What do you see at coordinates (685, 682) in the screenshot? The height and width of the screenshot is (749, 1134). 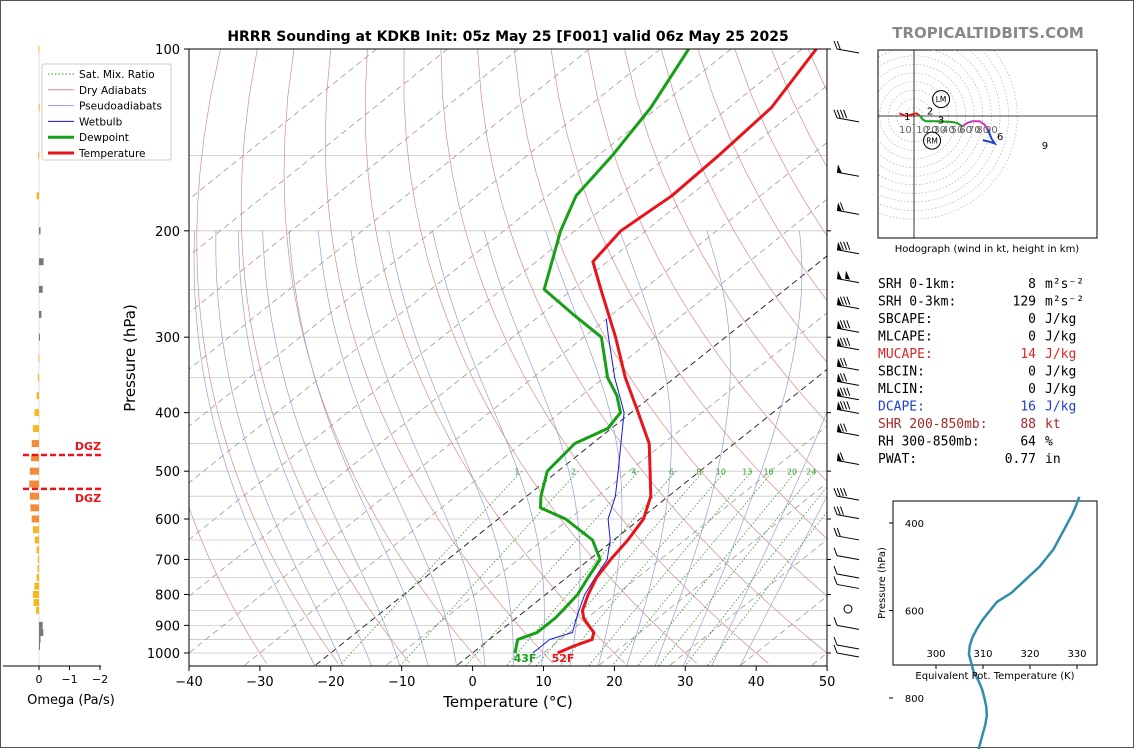 I see `x-tick-label: 30` at bounding box center [685, 682].